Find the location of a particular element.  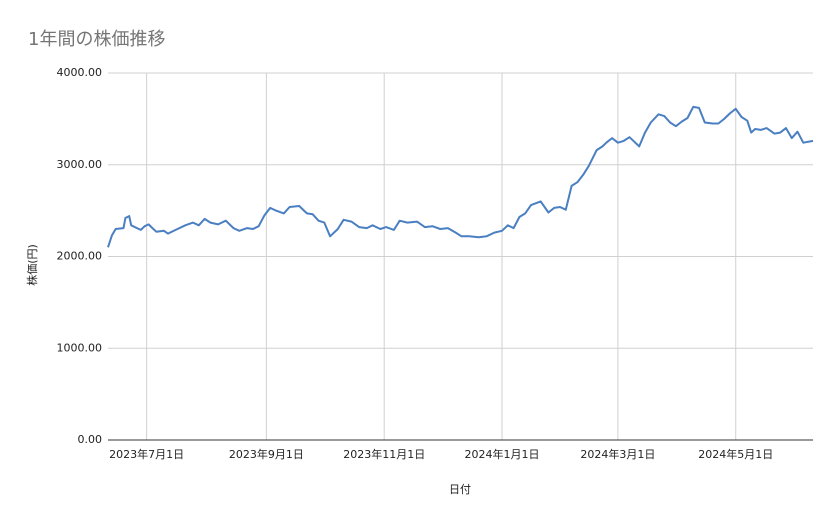

x-tick-label: 2024年3月1日 is located at coordinates (617, 454).